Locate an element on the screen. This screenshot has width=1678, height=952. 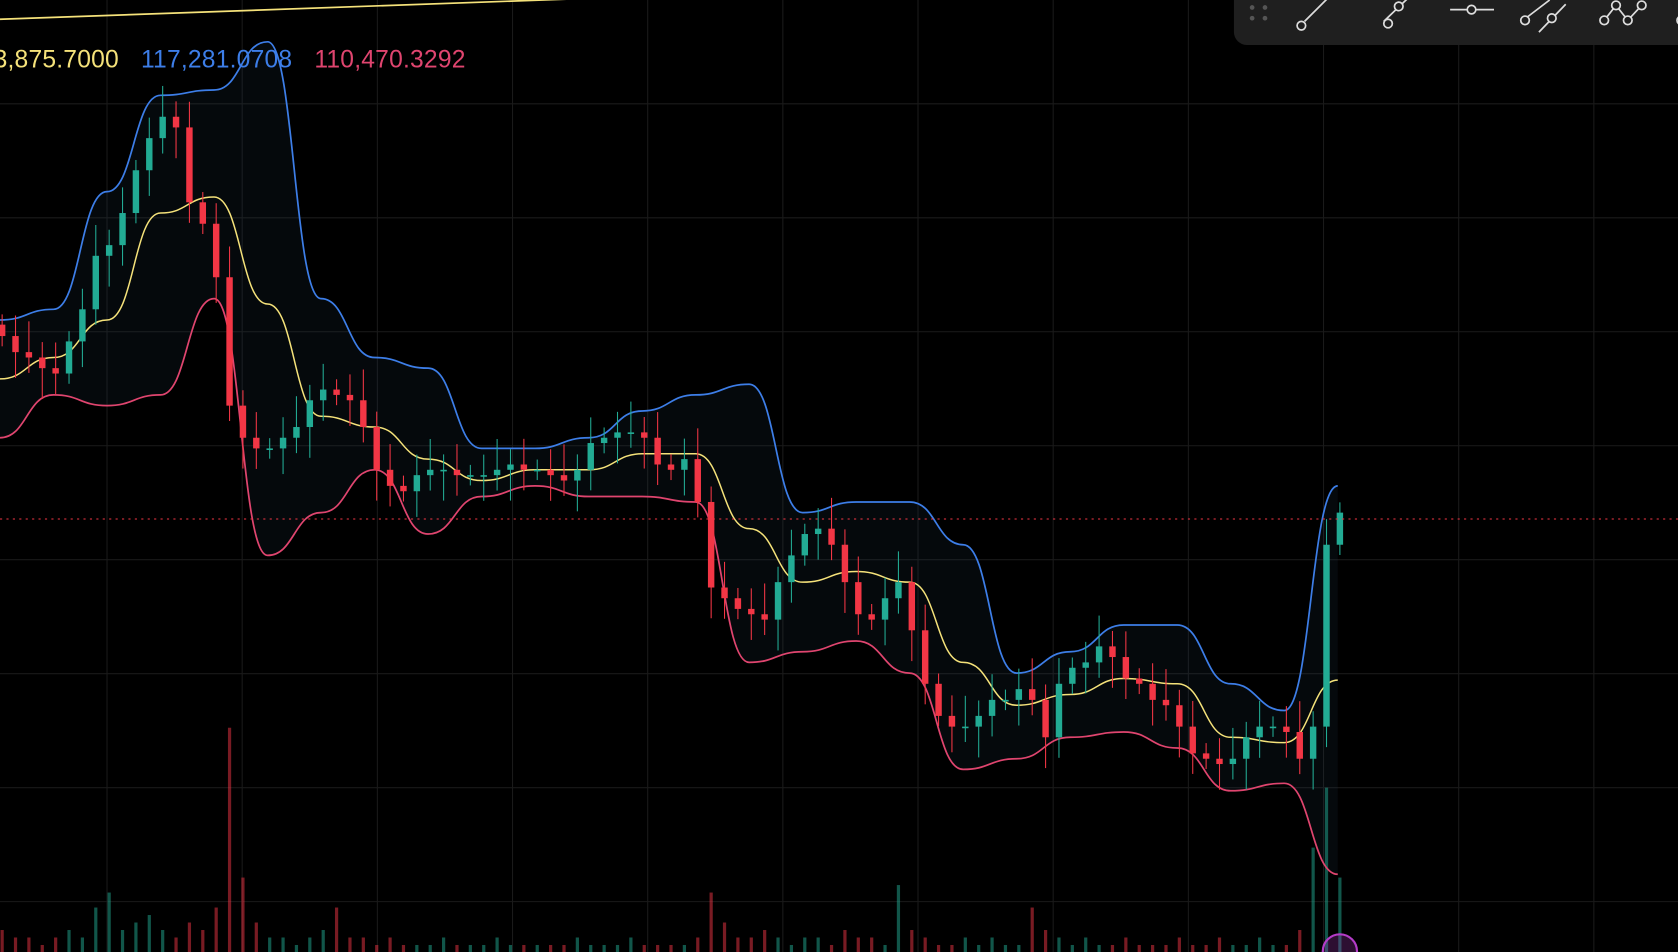
trend-line-icon is located at coordinates (1313, 15).